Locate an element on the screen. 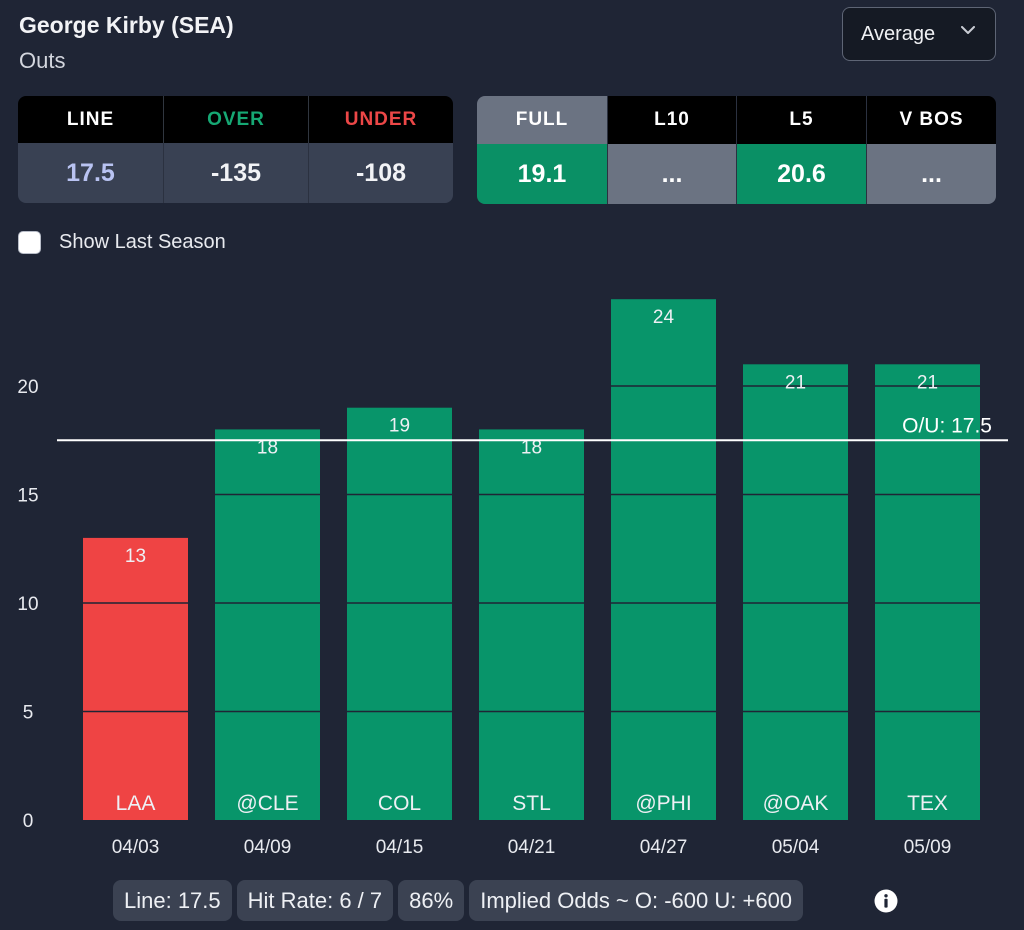 This screenshot has width=1024, height=930. bar-value-label: 13 is located at coordinates (135, 556).